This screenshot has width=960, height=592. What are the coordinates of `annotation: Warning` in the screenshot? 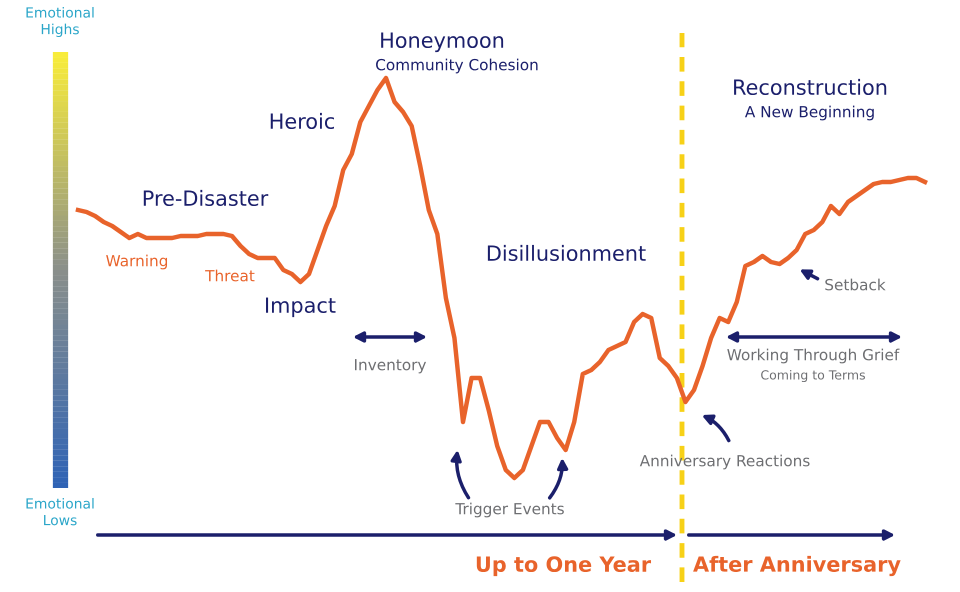 It's located at (137, 262).